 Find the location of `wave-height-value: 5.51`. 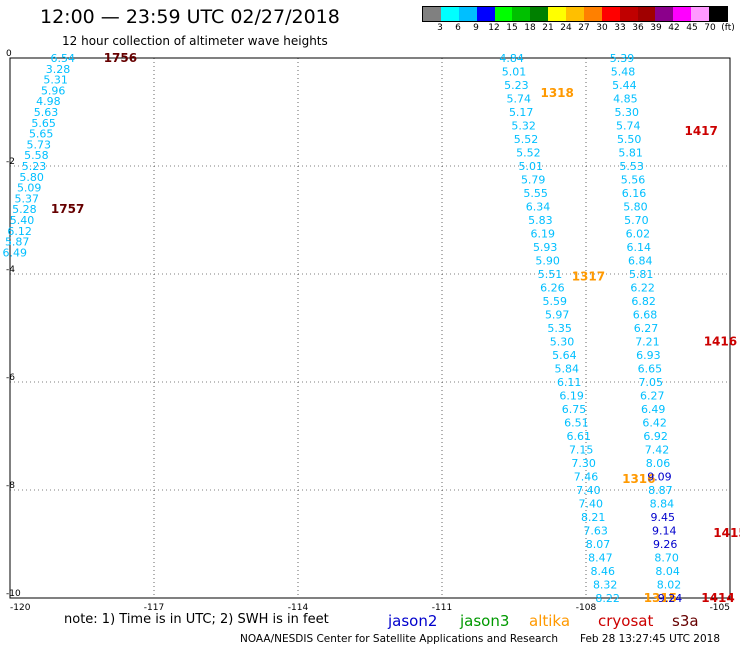

wave-height-value: 5.51 is located at coordinates (550, 274).